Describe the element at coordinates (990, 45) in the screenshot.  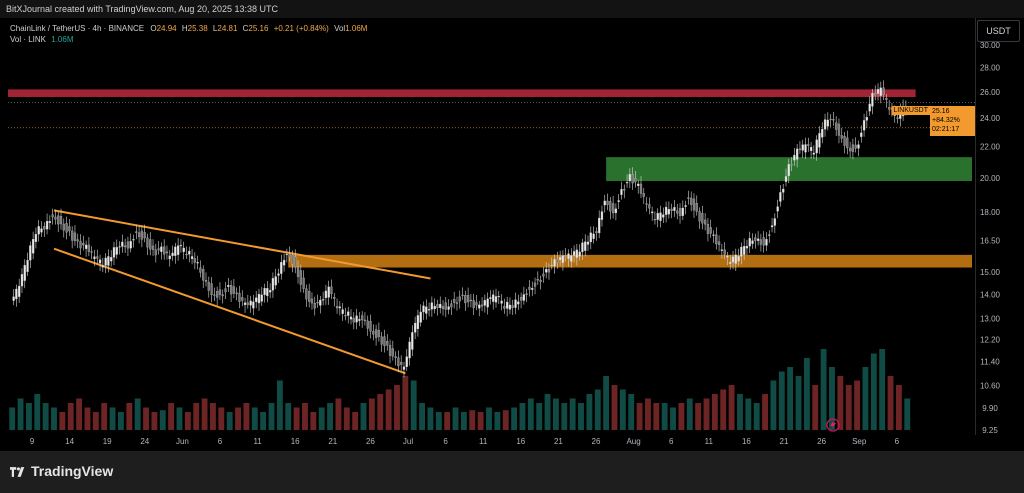
I see `y-tick-label: 30.00` at that location.